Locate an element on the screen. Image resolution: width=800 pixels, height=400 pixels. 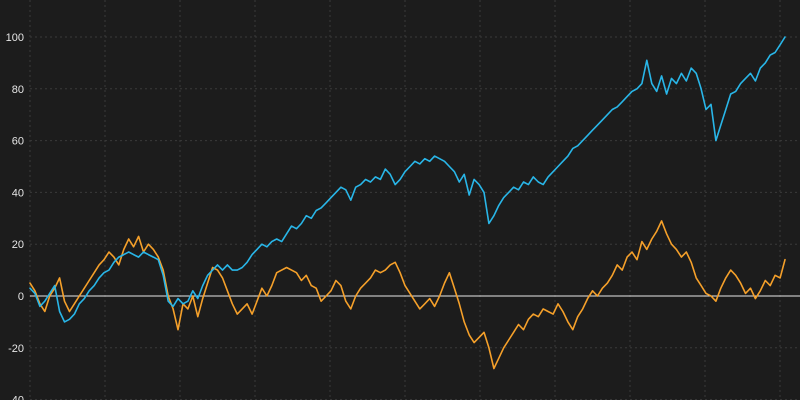
y-axis: -40 -20 0 20 40 60 80 100 is located at coordinates (15, 216).